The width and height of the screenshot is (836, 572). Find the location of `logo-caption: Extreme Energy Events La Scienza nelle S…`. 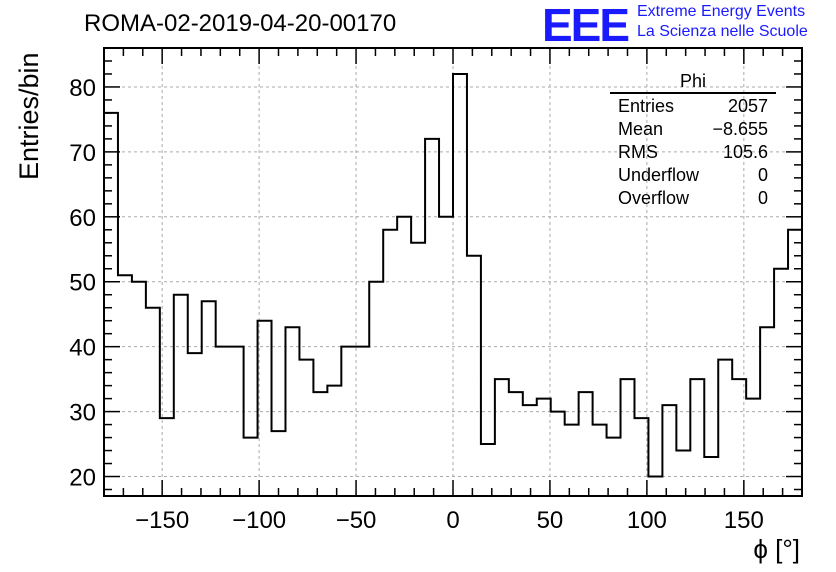

logo-caption: Extreme Energy Events La Scienza nelle S… is located at coordinates (722, 22).